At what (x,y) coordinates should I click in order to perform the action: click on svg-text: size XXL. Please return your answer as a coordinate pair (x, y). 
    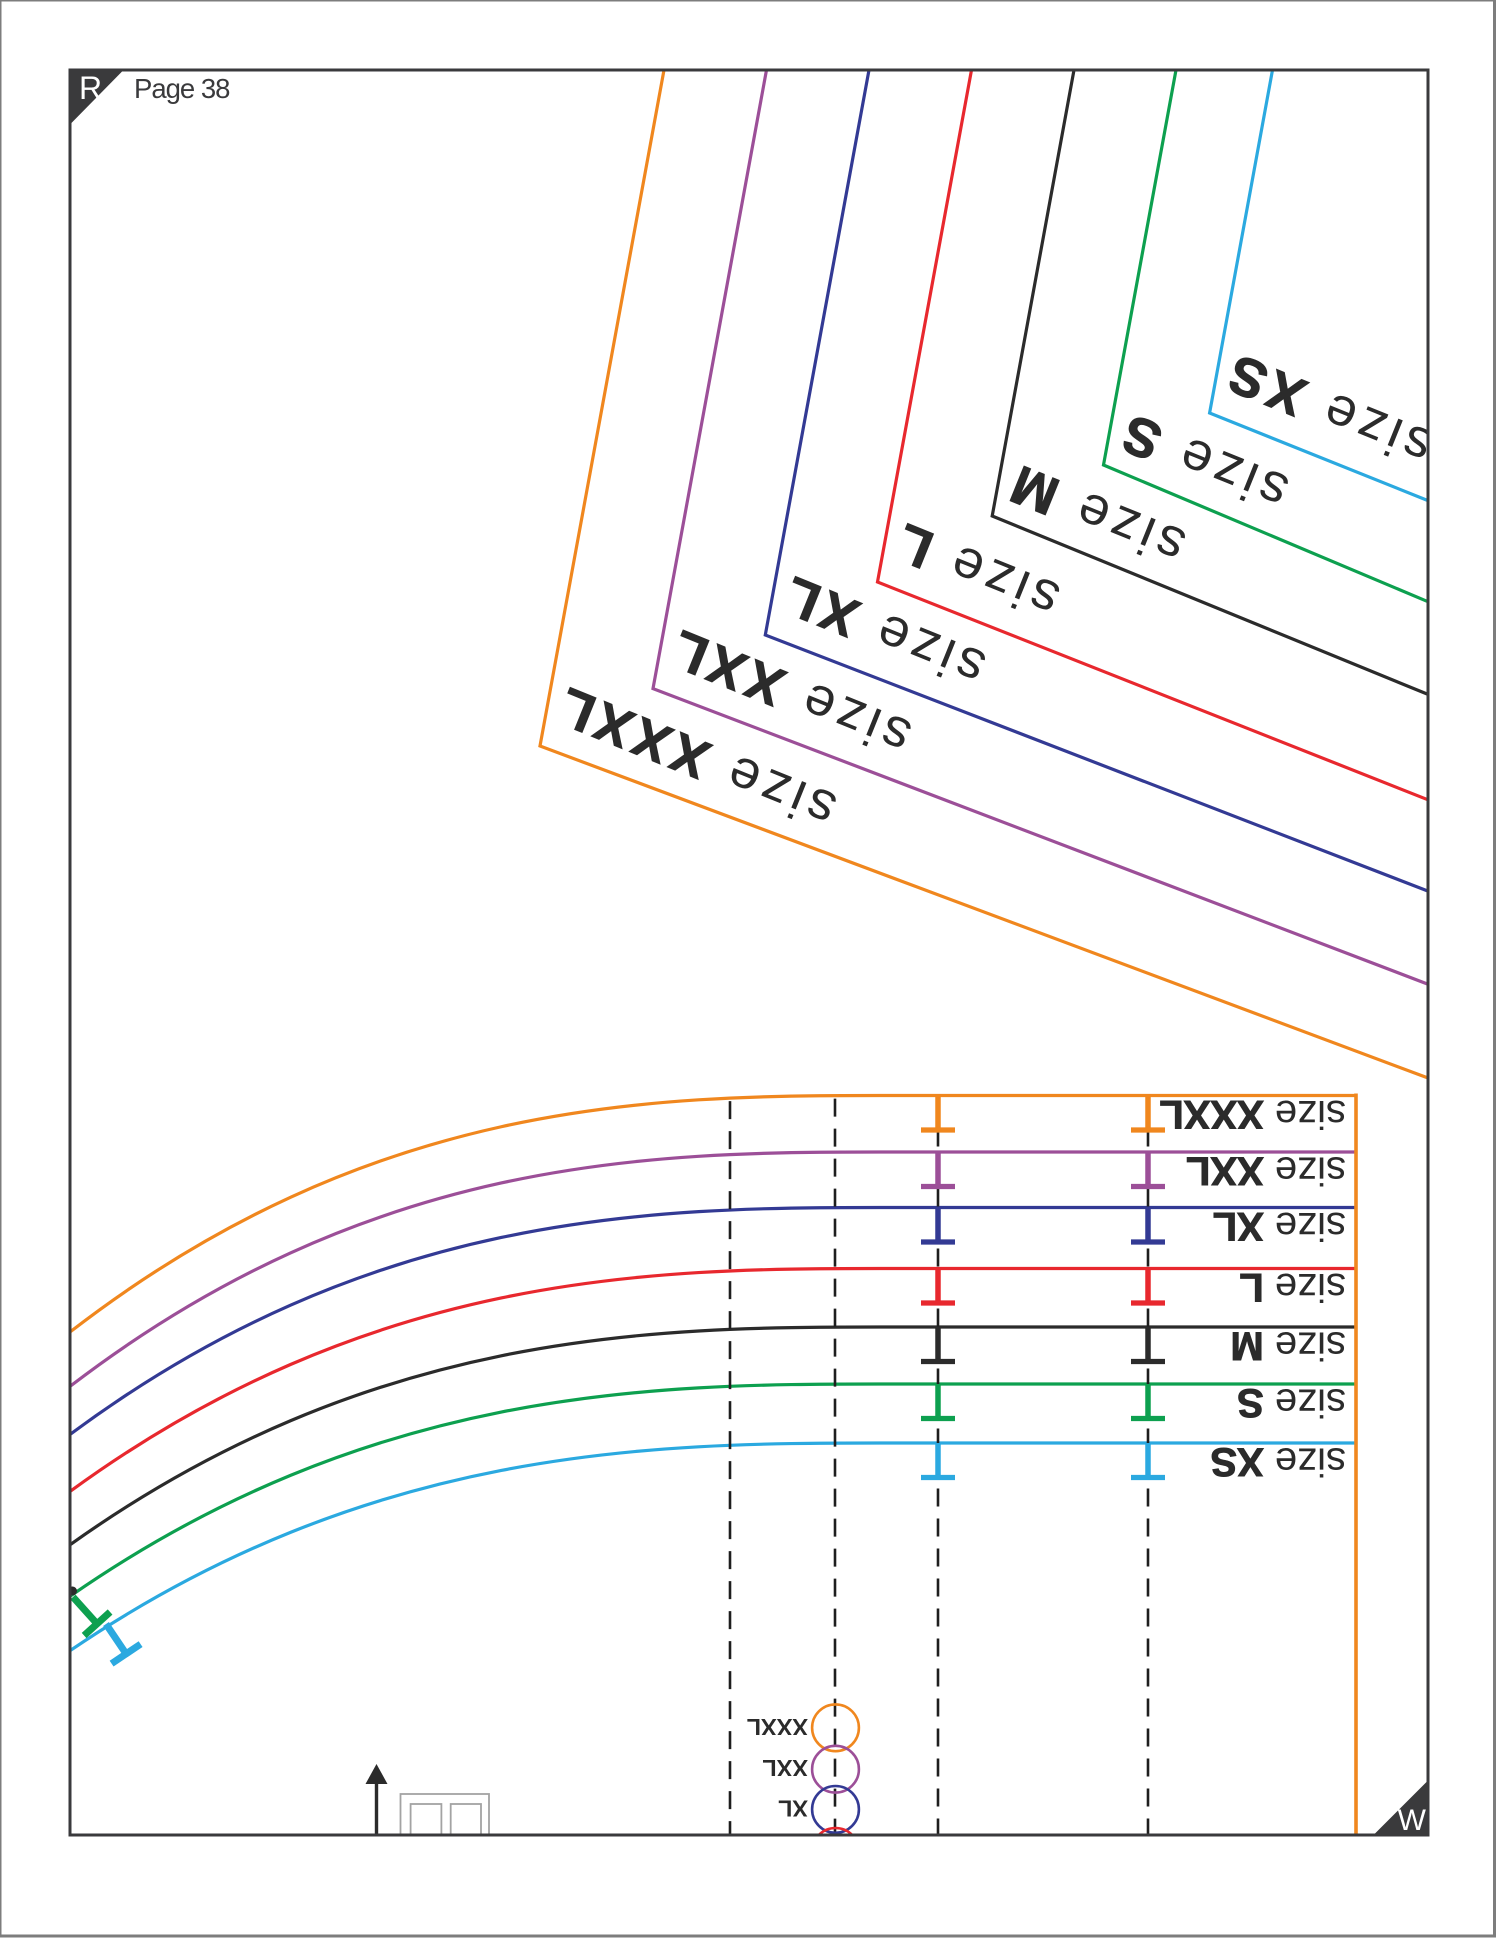
    Looking at the image, I should click on (1266, 1171).